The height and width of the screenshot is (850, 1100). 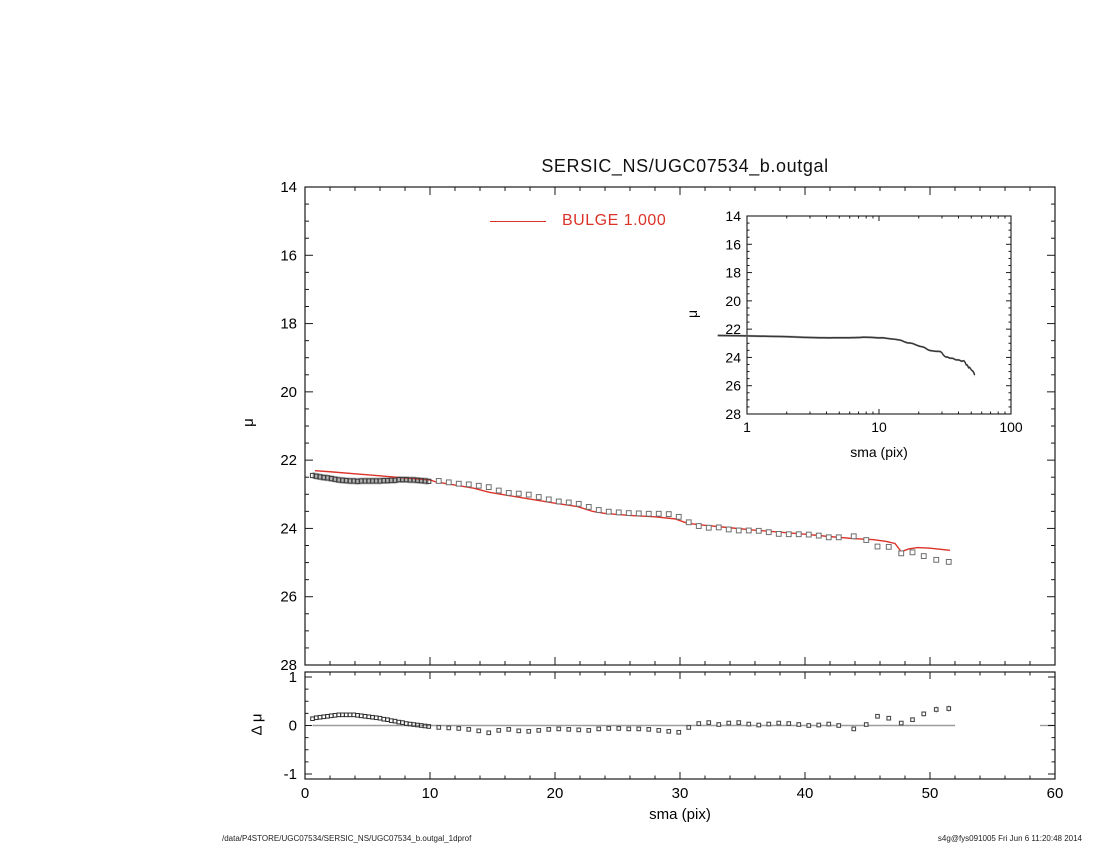 I want to click on inset-y-tick-label: 28, so click(x=733, y=414).